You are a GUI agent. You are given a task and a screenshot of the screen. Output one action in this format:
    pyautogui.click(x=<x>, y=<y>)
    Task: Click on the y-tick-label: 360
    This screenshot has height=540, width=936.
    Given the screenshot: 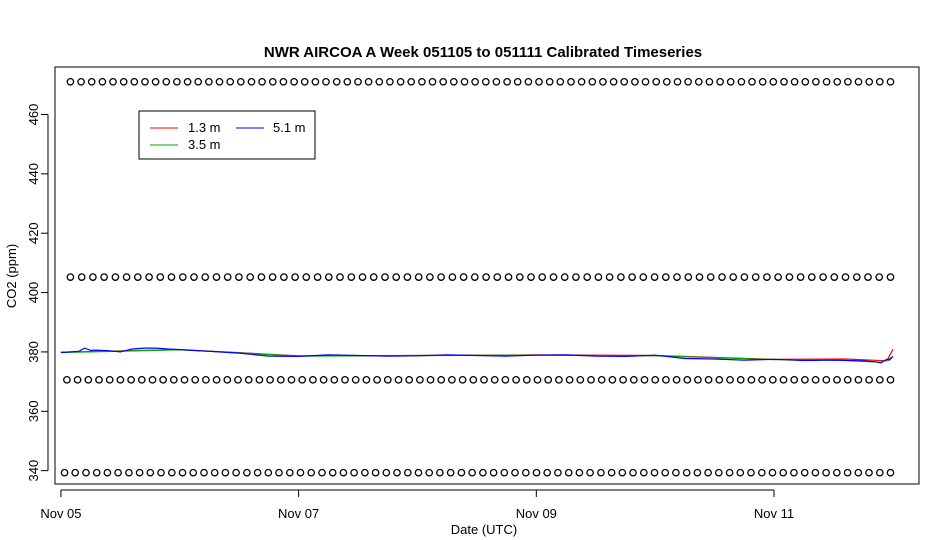 What is the action you would take?
    pyautogui.click(x=33, y=411)
    